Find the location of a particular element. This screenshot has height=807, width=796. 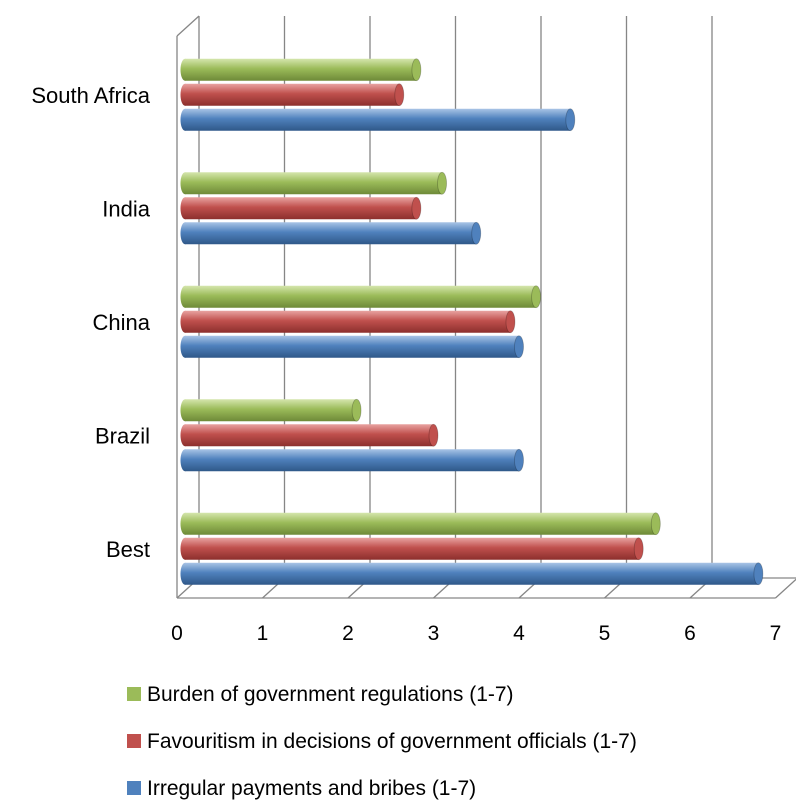

category-label: South Africa is located at coordinates (90, 95).